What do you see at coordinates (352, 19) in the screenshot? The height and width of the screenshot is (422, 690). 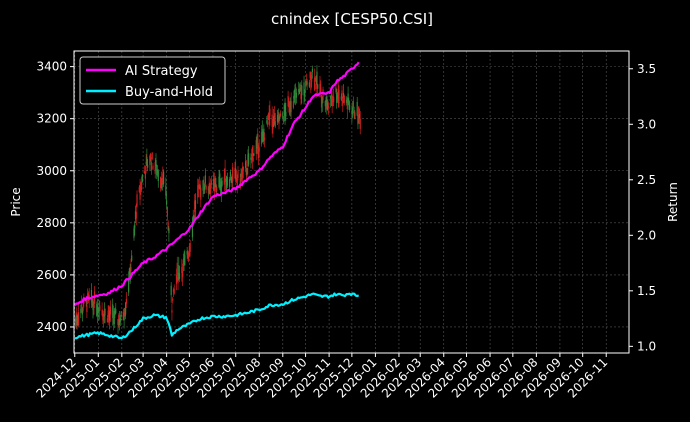 I see `chart-title: cnindex [CESP50.CSI]` at bounding box center [352, 19].